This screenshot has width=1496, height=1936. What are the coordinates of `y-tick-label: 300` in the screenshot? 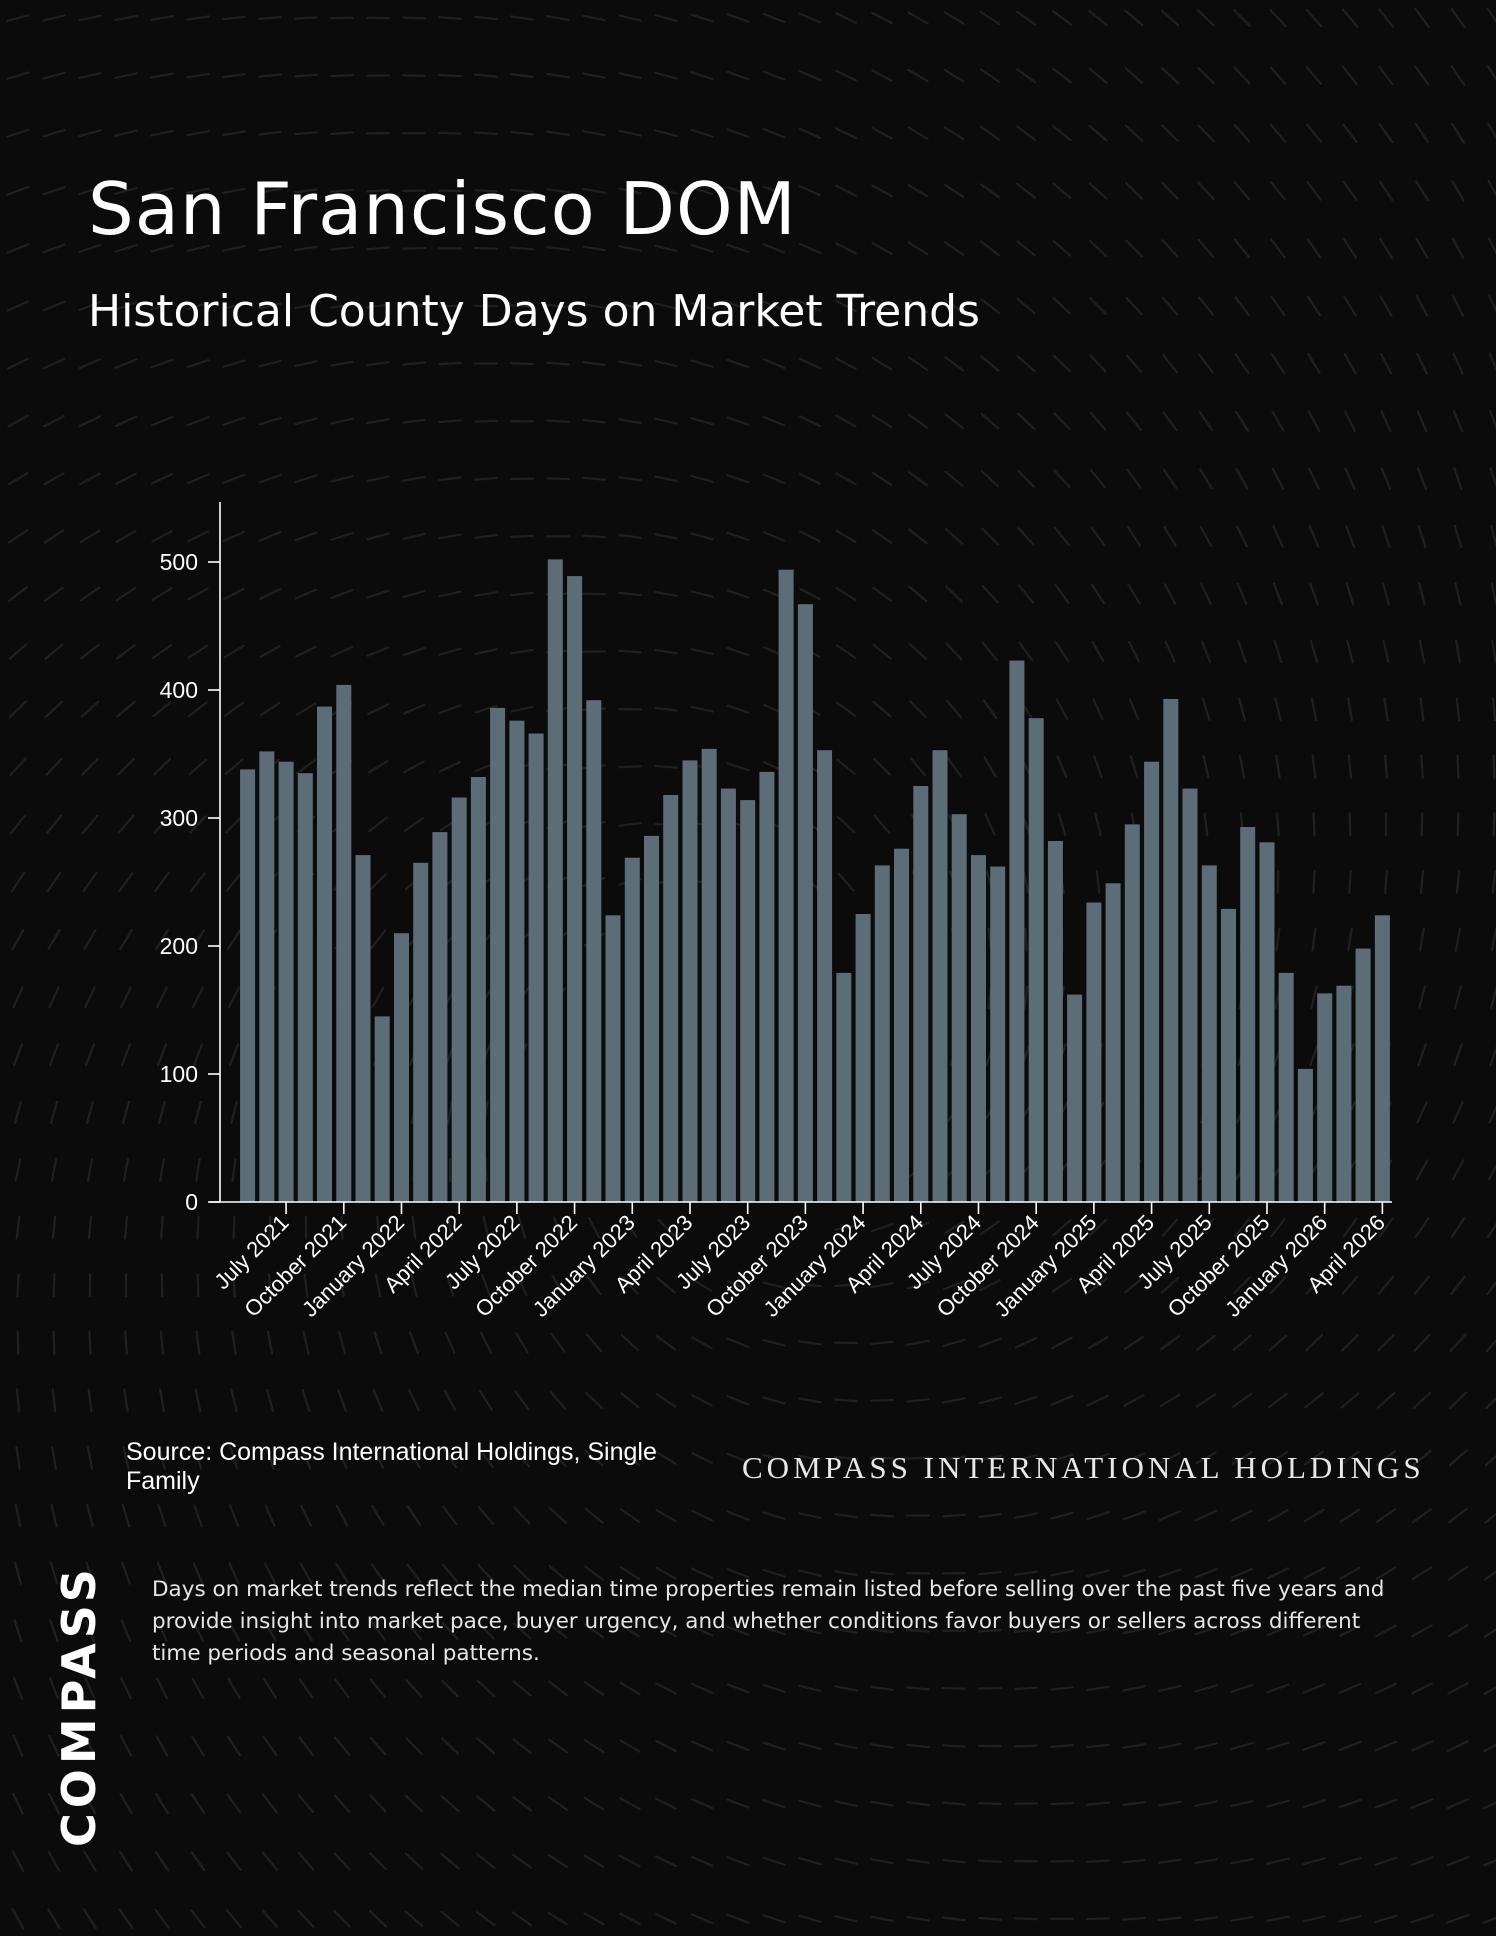 It's located at (179, 818).